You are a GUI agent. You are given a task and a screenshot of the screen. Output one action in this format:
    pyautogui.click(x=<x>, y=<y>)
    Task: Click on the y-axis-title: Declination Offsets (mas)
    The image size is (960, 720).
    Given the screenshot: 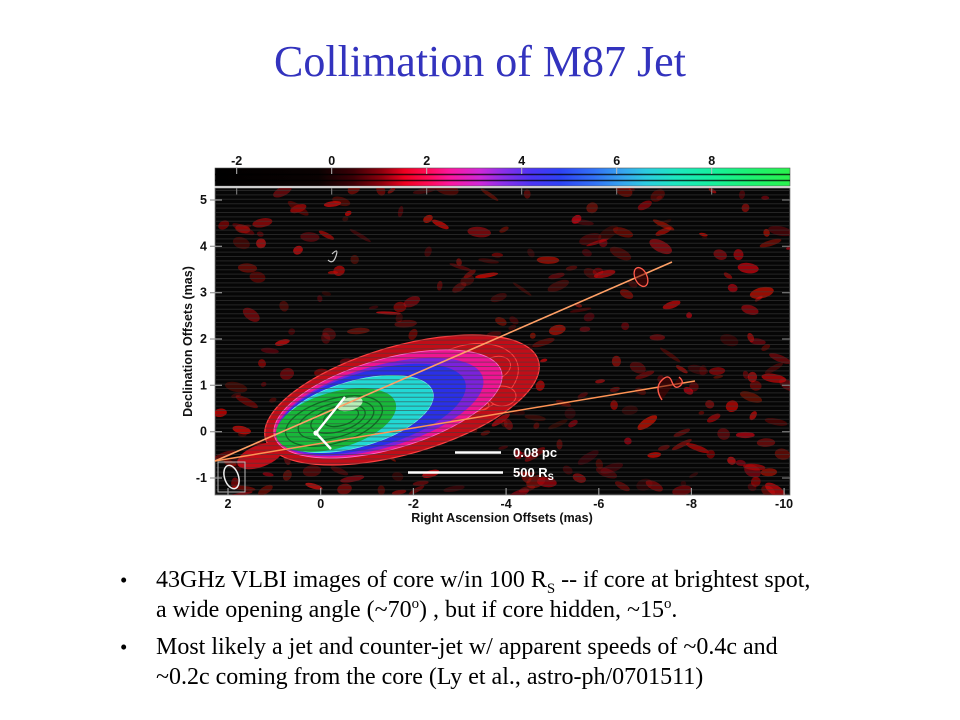 What is the action you would take?
    pyautogui.click(x=188, y=341)
    